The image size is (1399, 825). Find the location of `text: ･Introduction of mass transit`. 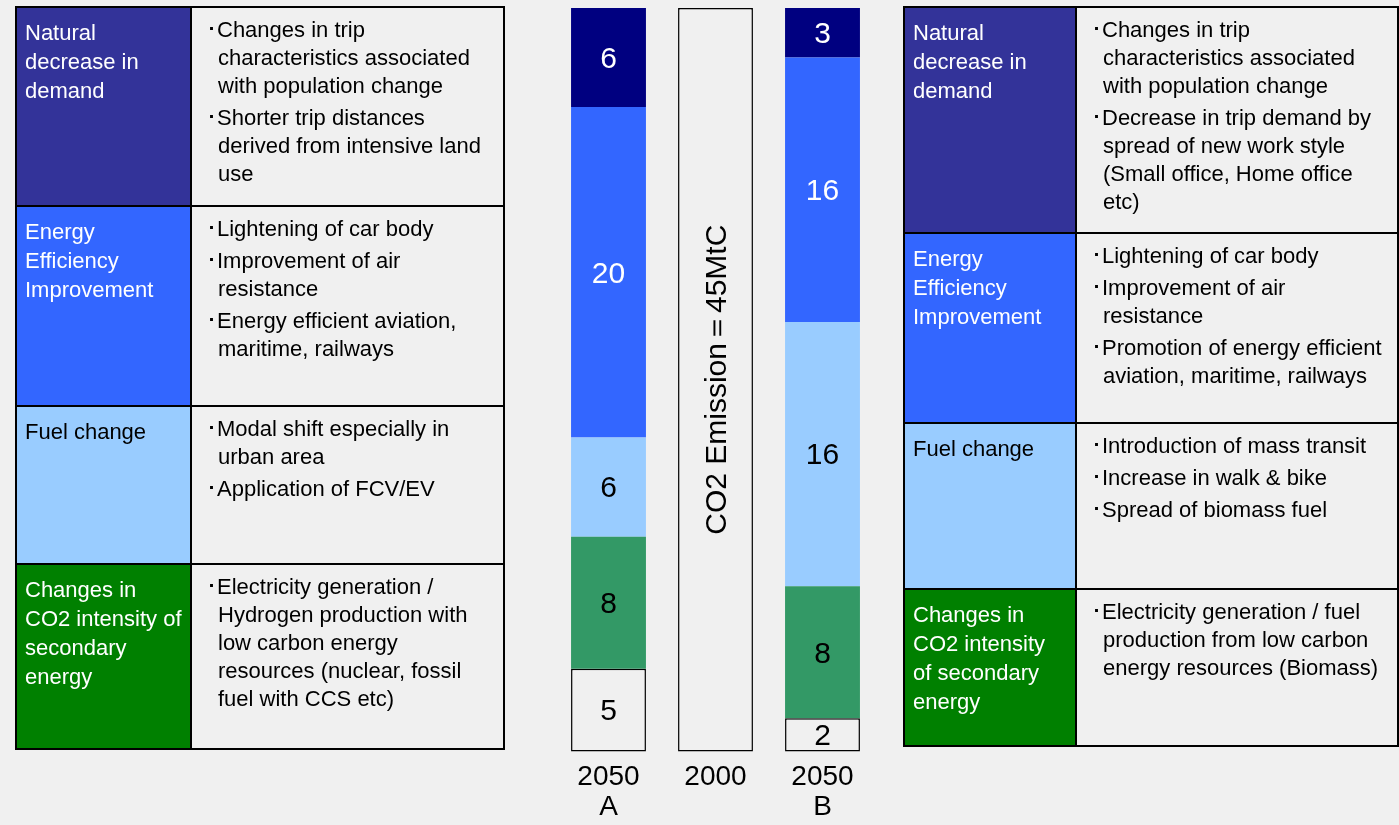

text: ･Introduction of mass transit is located at coordinates (1229, 445).